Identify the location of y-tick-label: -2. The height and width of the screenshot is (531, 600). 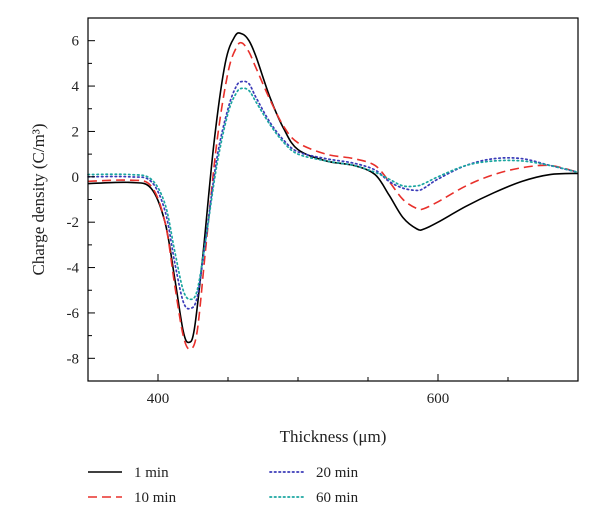
(73, 223).